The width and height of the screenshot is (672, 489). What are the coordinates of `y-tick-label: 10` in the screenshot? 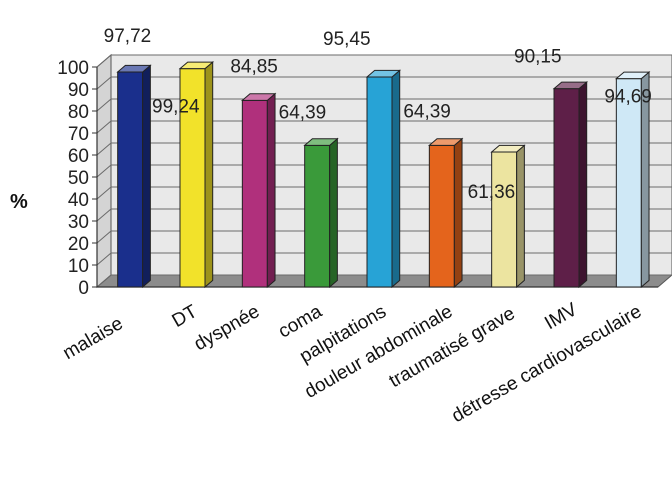 It's located at (78, 266).